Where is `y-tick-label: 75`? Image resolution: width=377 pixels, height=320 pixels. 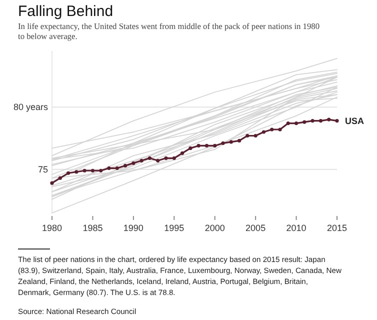
y-tick-label: 75 is located at coordinates (43, 169).